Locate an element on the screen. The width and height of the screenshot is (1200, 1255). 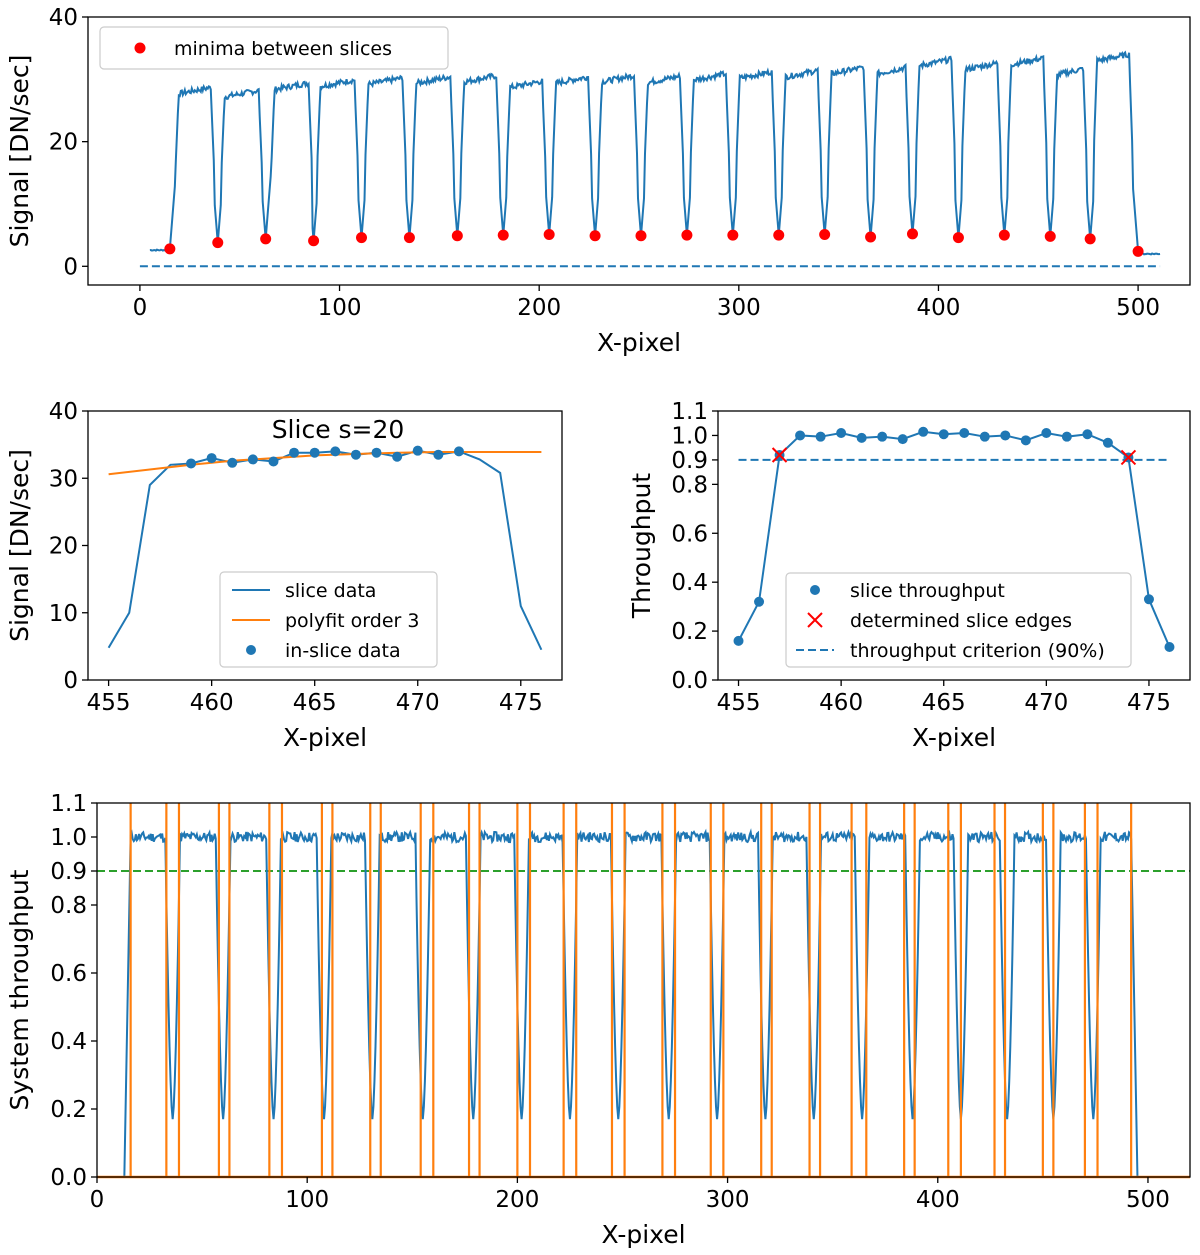
y-tick-label: 0 is located at coordinates (70, 681).